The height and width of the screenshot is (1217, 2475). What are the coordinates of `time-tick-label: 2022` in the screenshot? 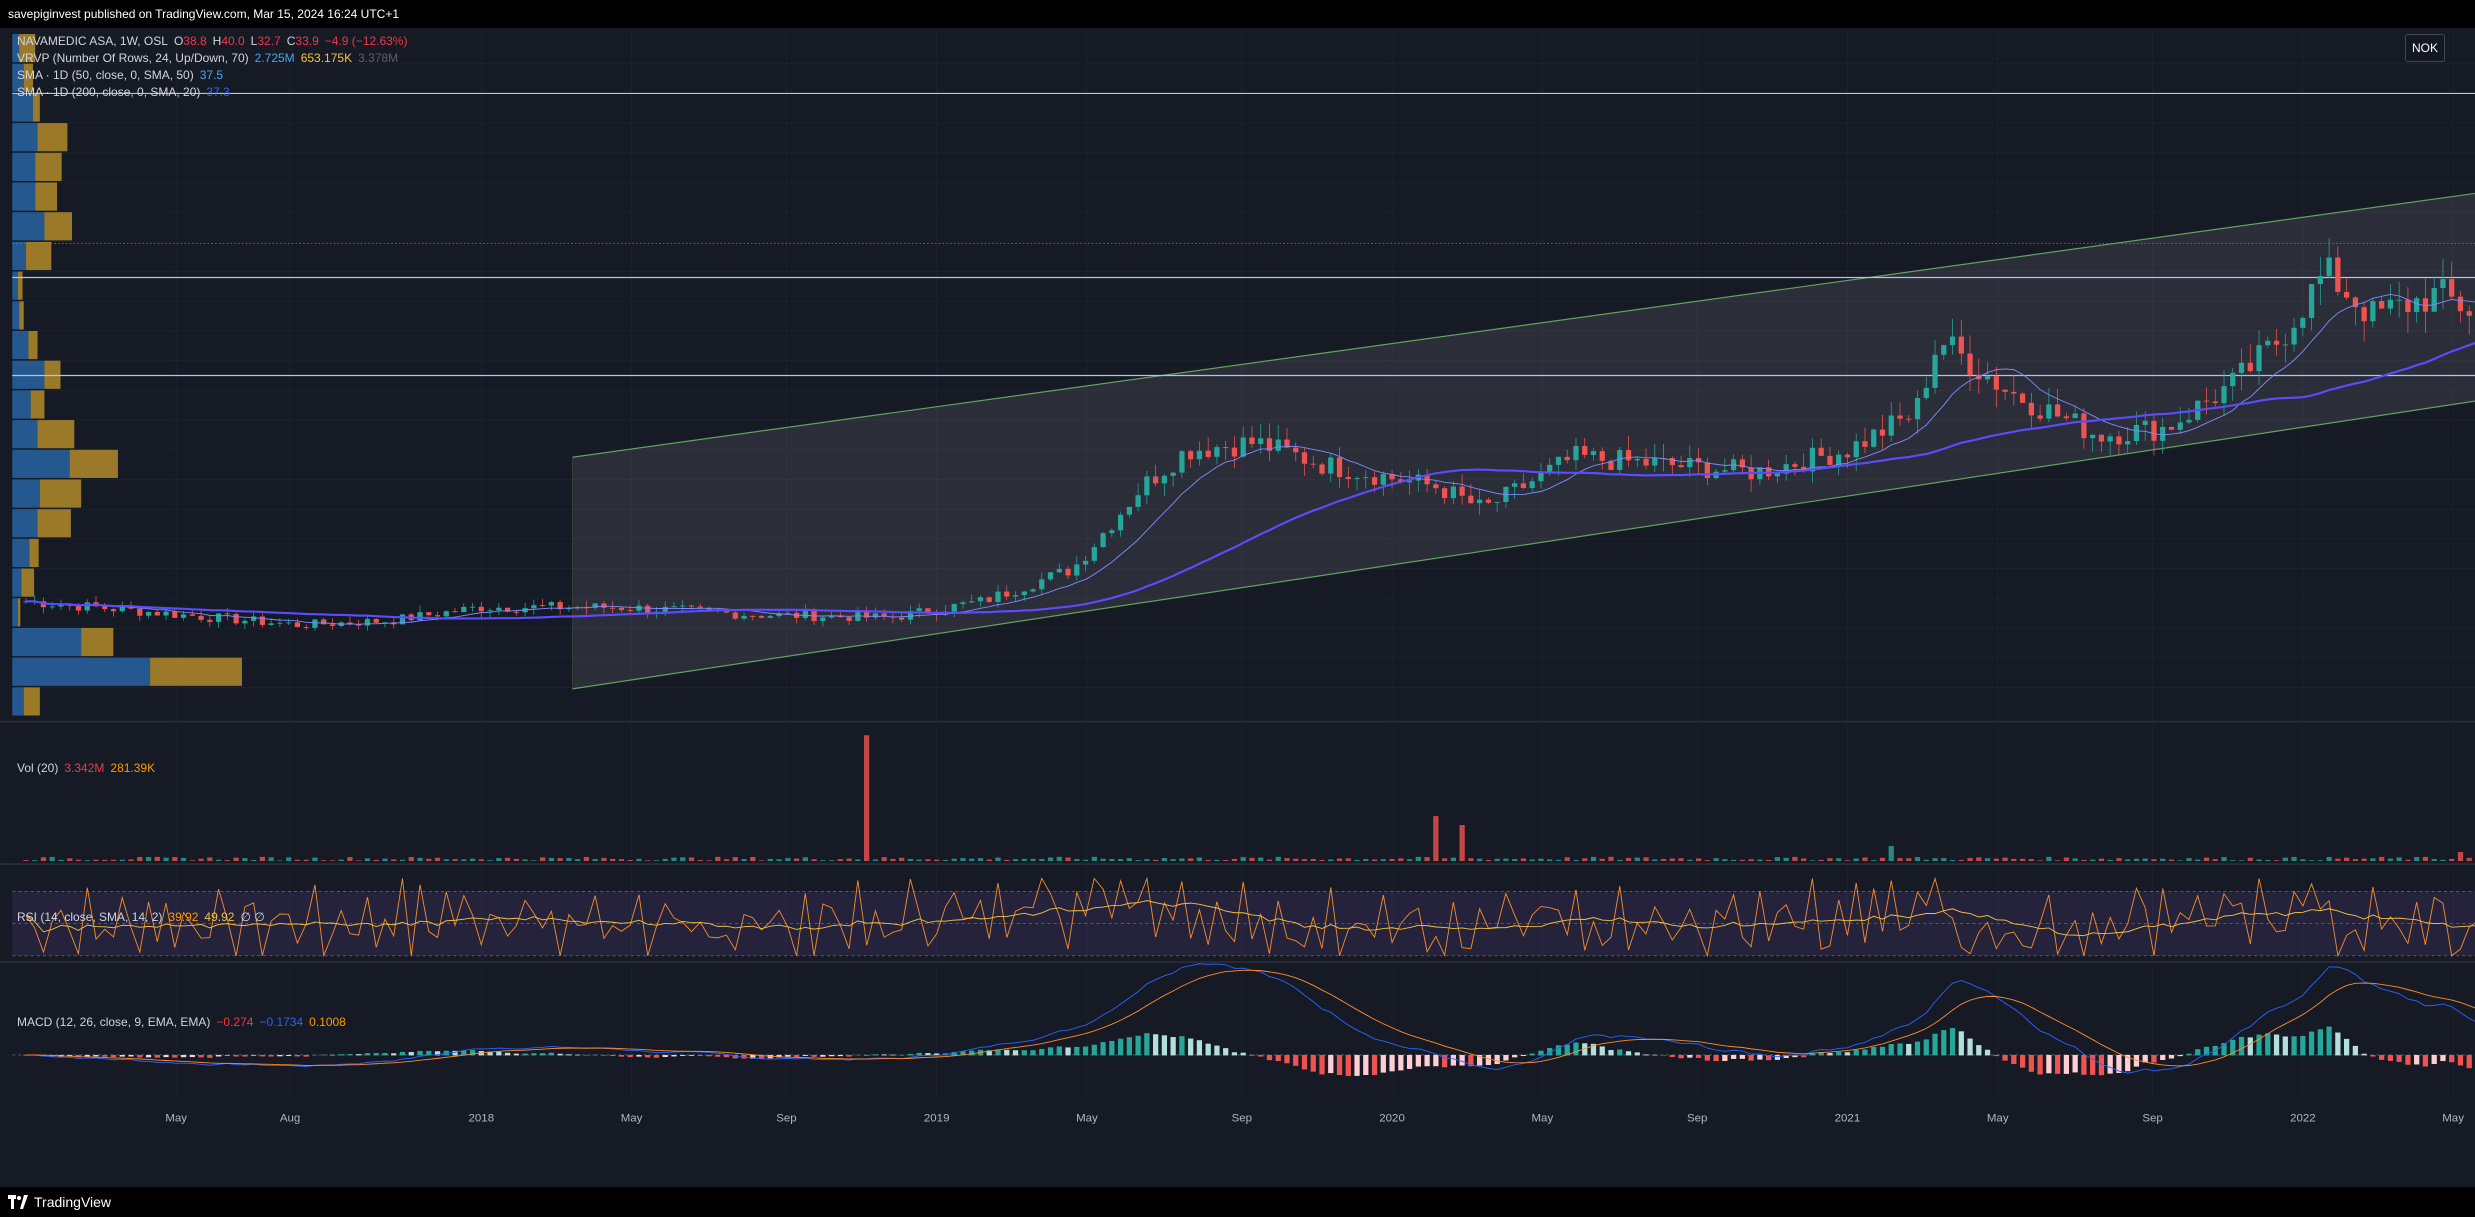 It's located at (2303, 1118).